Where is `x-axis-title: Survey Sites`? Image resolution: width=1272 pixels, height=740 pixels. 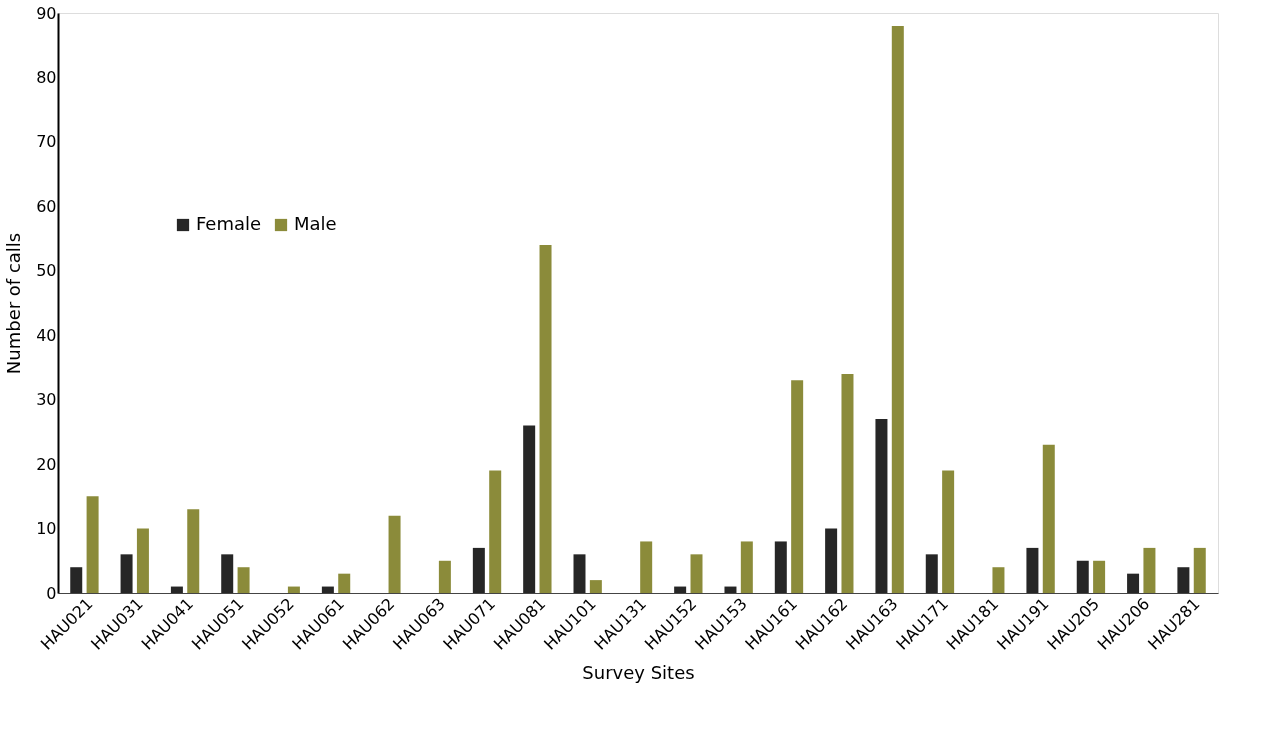 x-axis-title: Survey Sites is located at coordinates (638, 672).